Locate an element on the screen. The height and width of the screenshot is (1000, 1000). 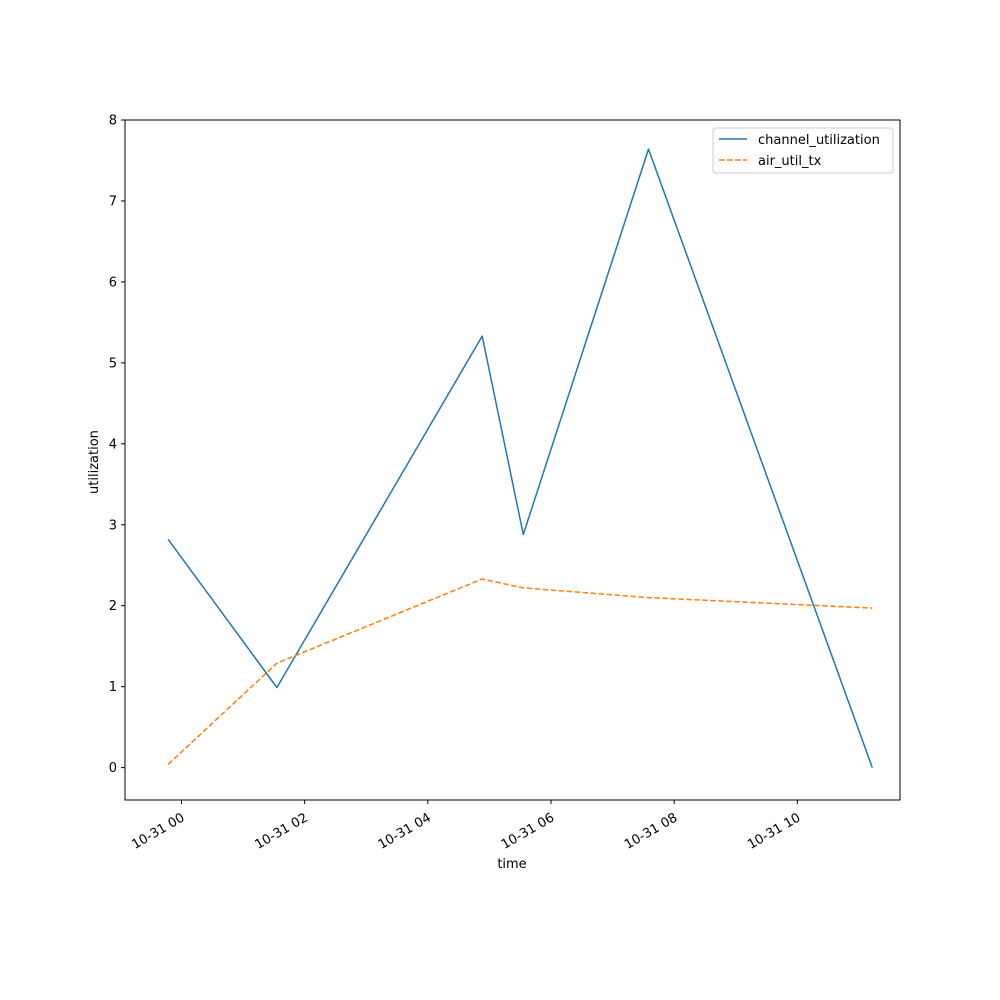
legend-box is located at coordinates (803, 150).